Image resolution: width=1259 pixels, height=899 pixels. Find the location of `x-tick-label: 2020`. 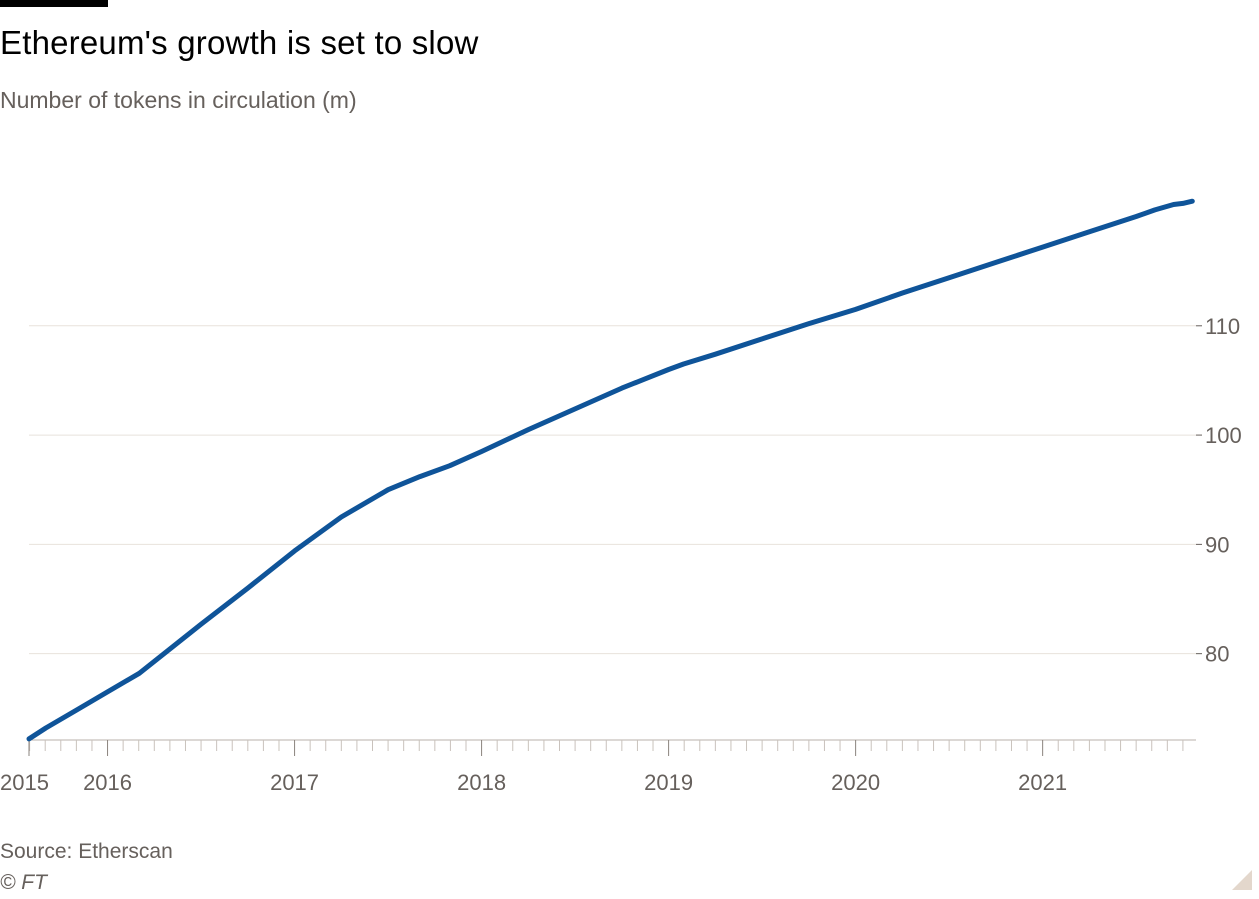

x-tick-label: 2020 is located at coordinates (855, 782).